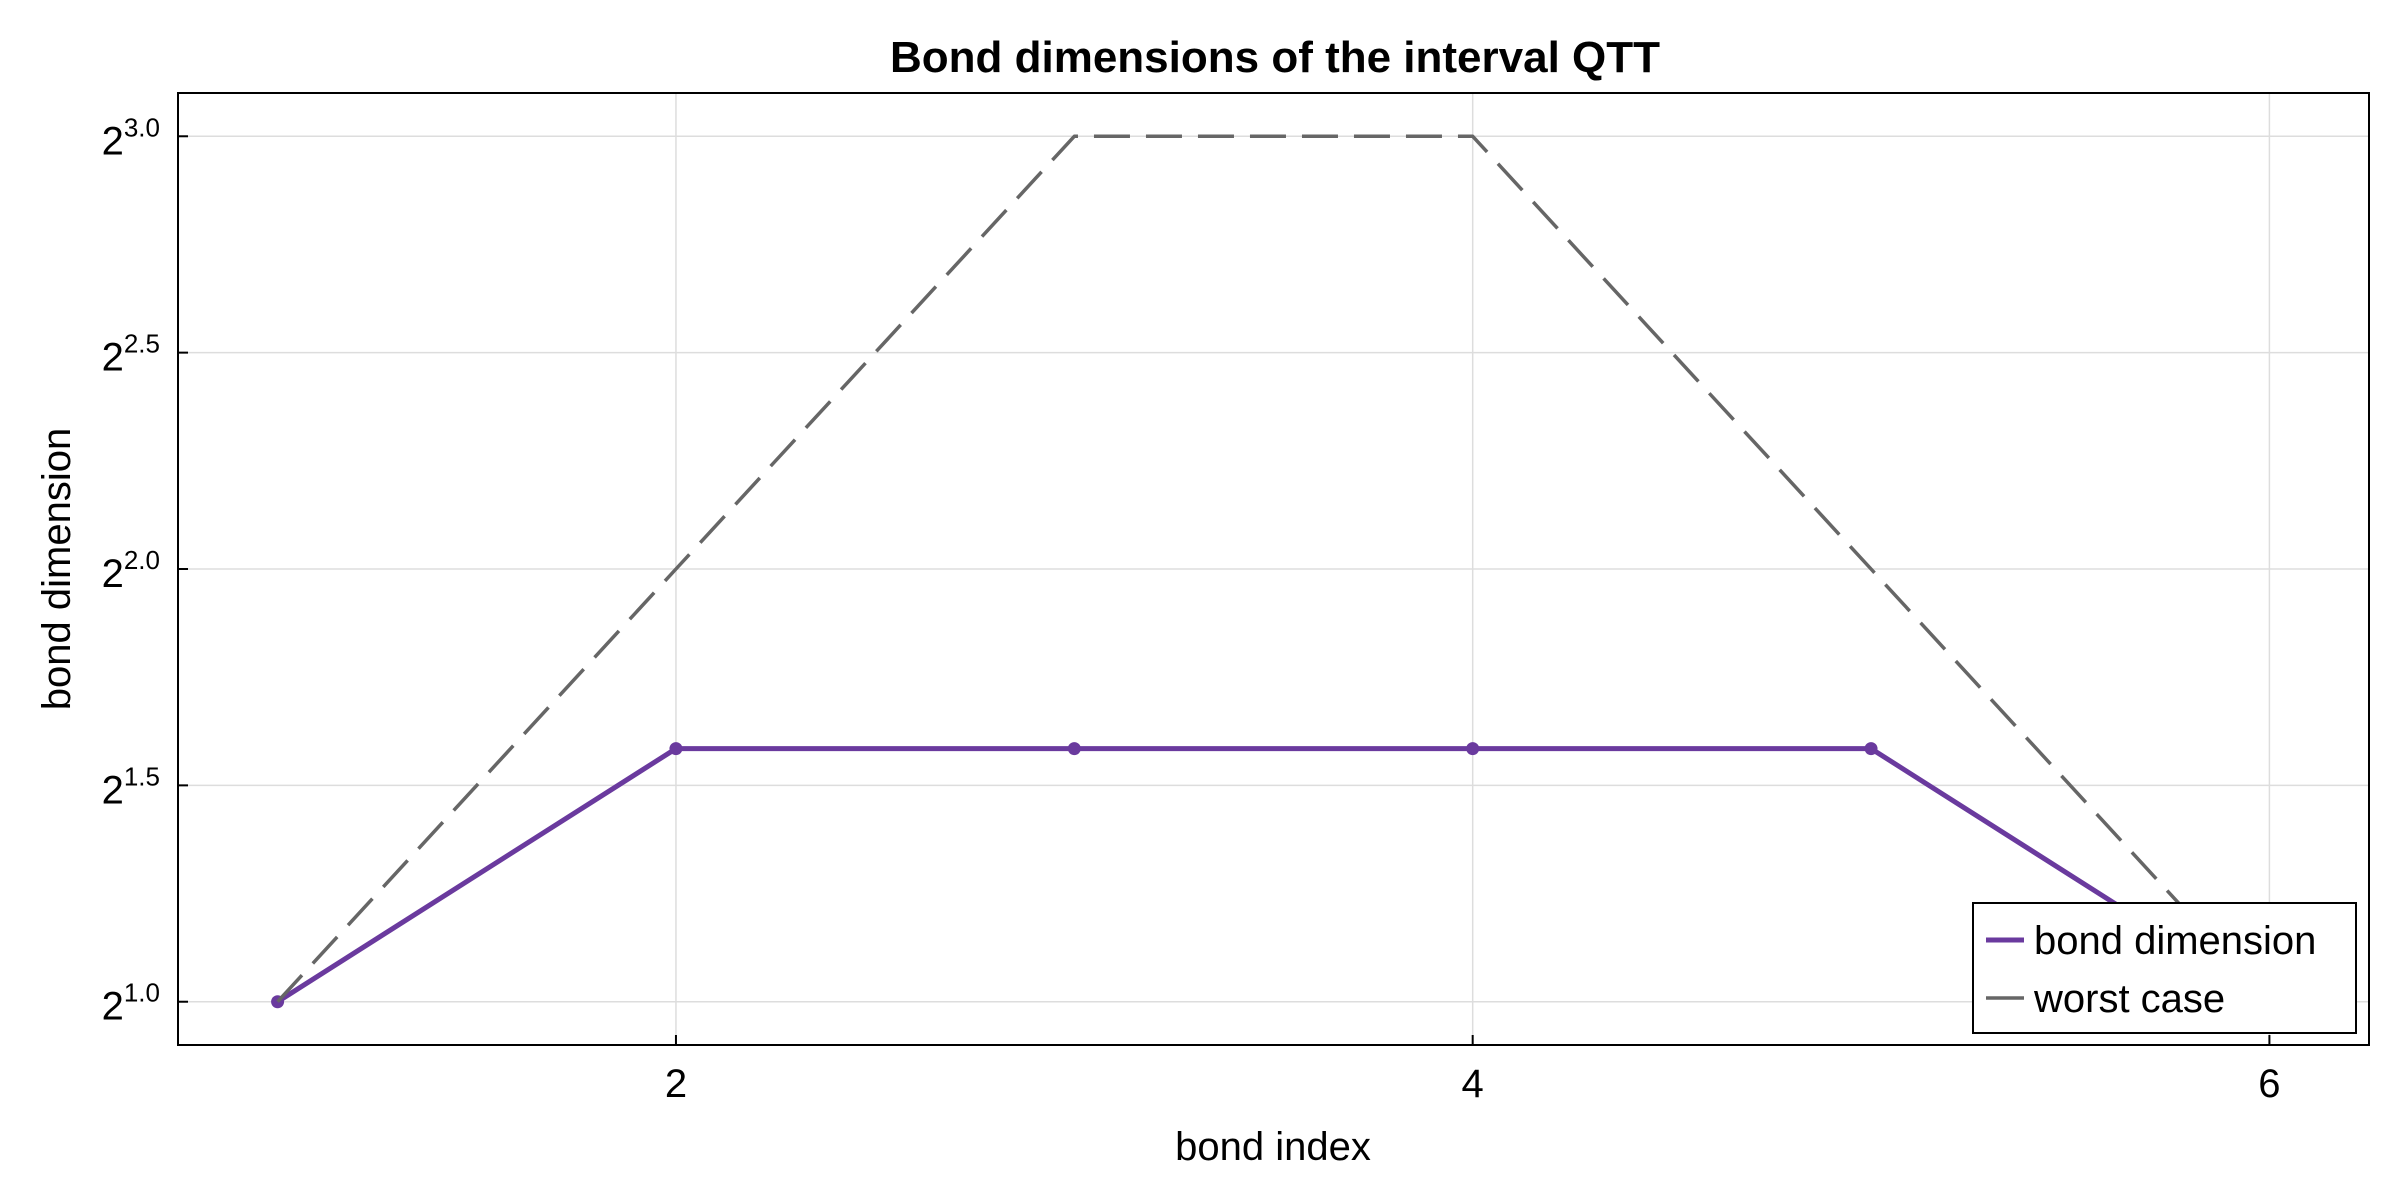  What do you see at coordinates (676, 1084) in the screenshot?
I see `x-tick-label: 2` at bounding box center [676, 1084].